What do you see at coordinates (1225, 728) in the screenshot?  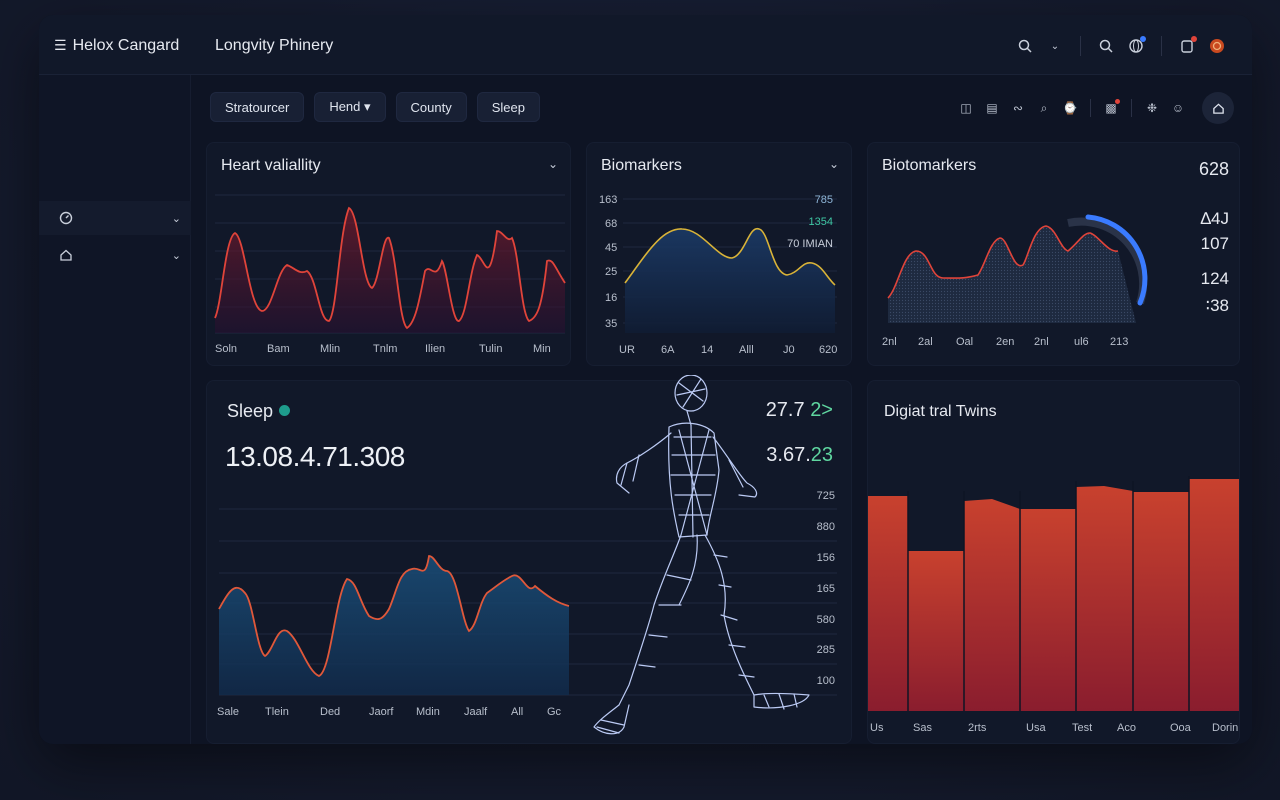 I see `x-tick: Dorin` at bounding box center [1225, 728].